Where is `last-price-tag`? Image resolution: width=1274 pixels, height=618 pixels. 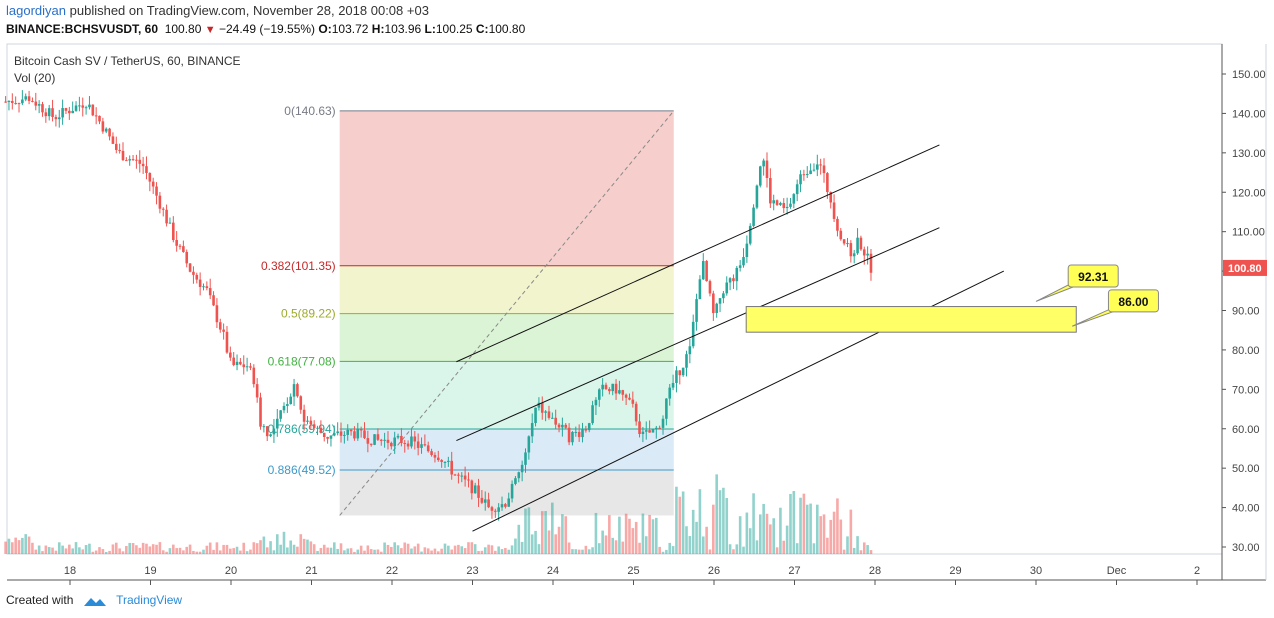
last-price-tag is located at coordinates (1245, 267).